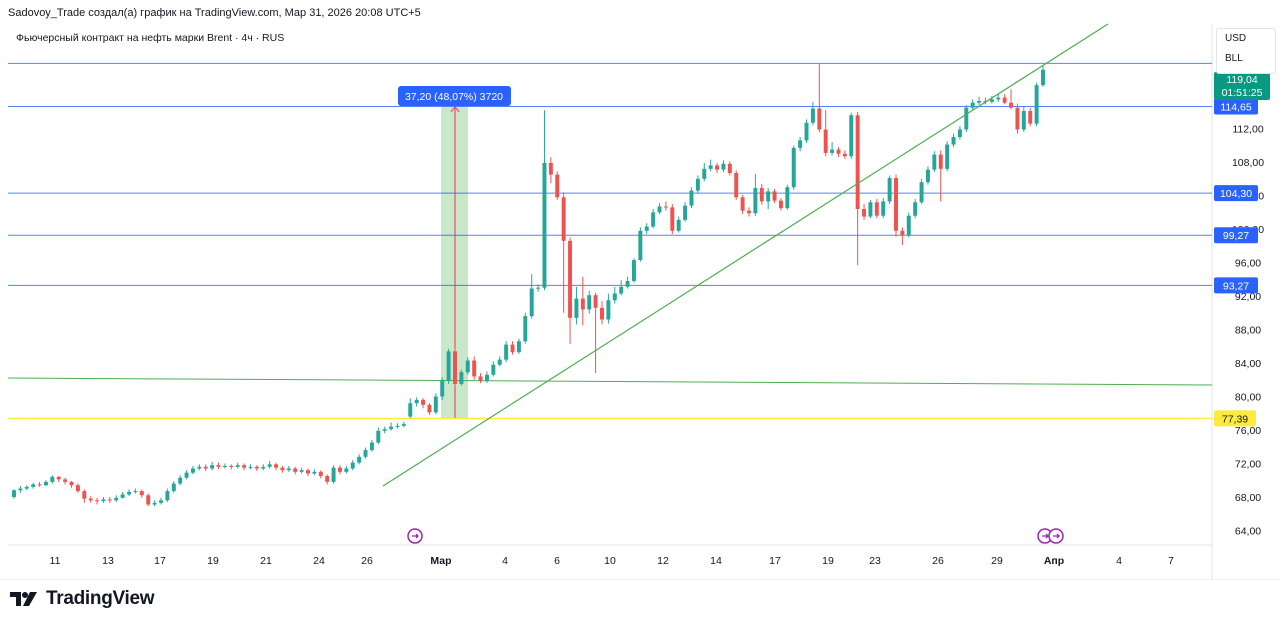 The image size is (1280, 625). Describe the element at coordinates (1246, 51) in the screenshot. I see `price-scale-unit-box: USD BLL` at that location.